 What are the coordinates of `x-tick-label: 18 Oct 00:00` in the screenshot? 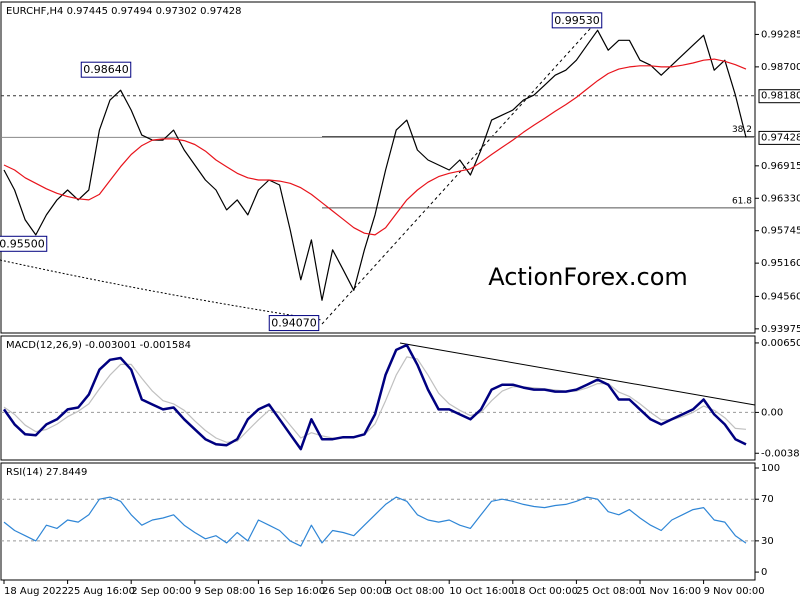 It's located at (545, 591).